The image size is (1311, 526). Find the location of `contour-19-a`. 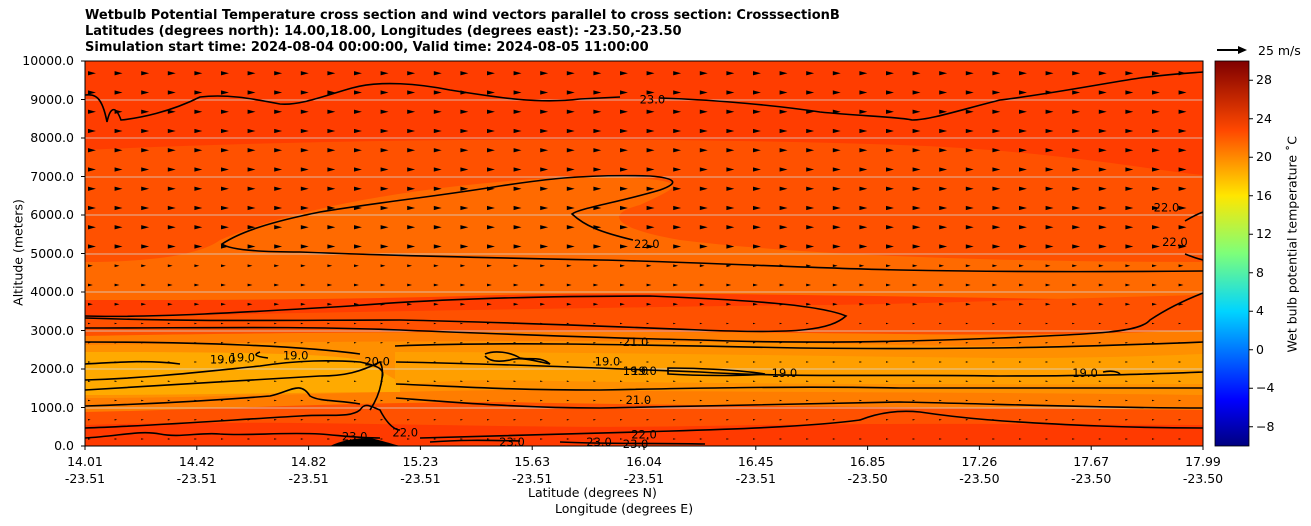

contour-19-a is located at coordinates (177, 358).